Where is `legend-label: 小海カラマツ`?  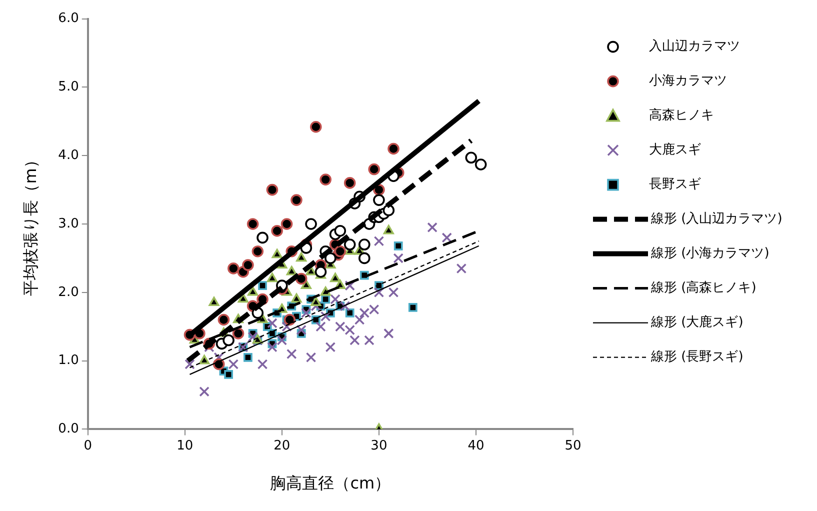
legend-label: 小海カラマツ is located at coordinates (688, 81).